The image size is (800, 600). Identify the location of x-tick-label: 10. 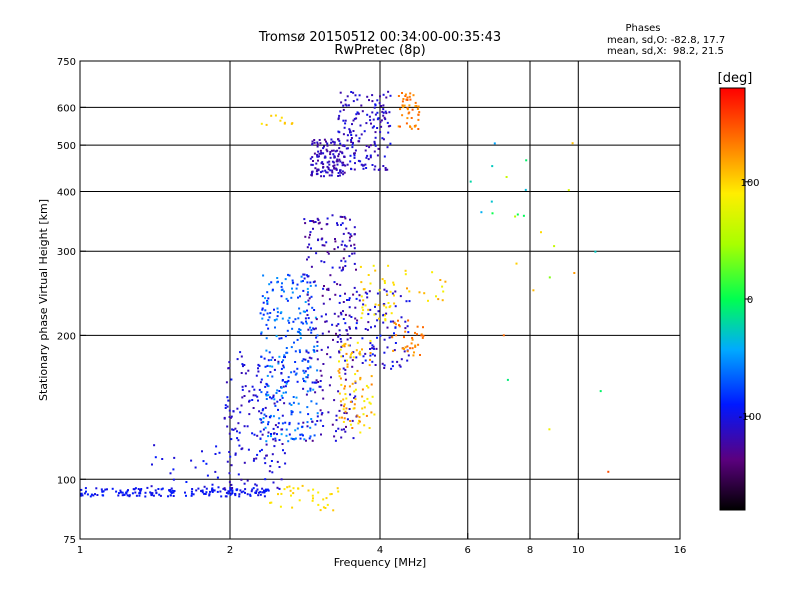
(578, 550).